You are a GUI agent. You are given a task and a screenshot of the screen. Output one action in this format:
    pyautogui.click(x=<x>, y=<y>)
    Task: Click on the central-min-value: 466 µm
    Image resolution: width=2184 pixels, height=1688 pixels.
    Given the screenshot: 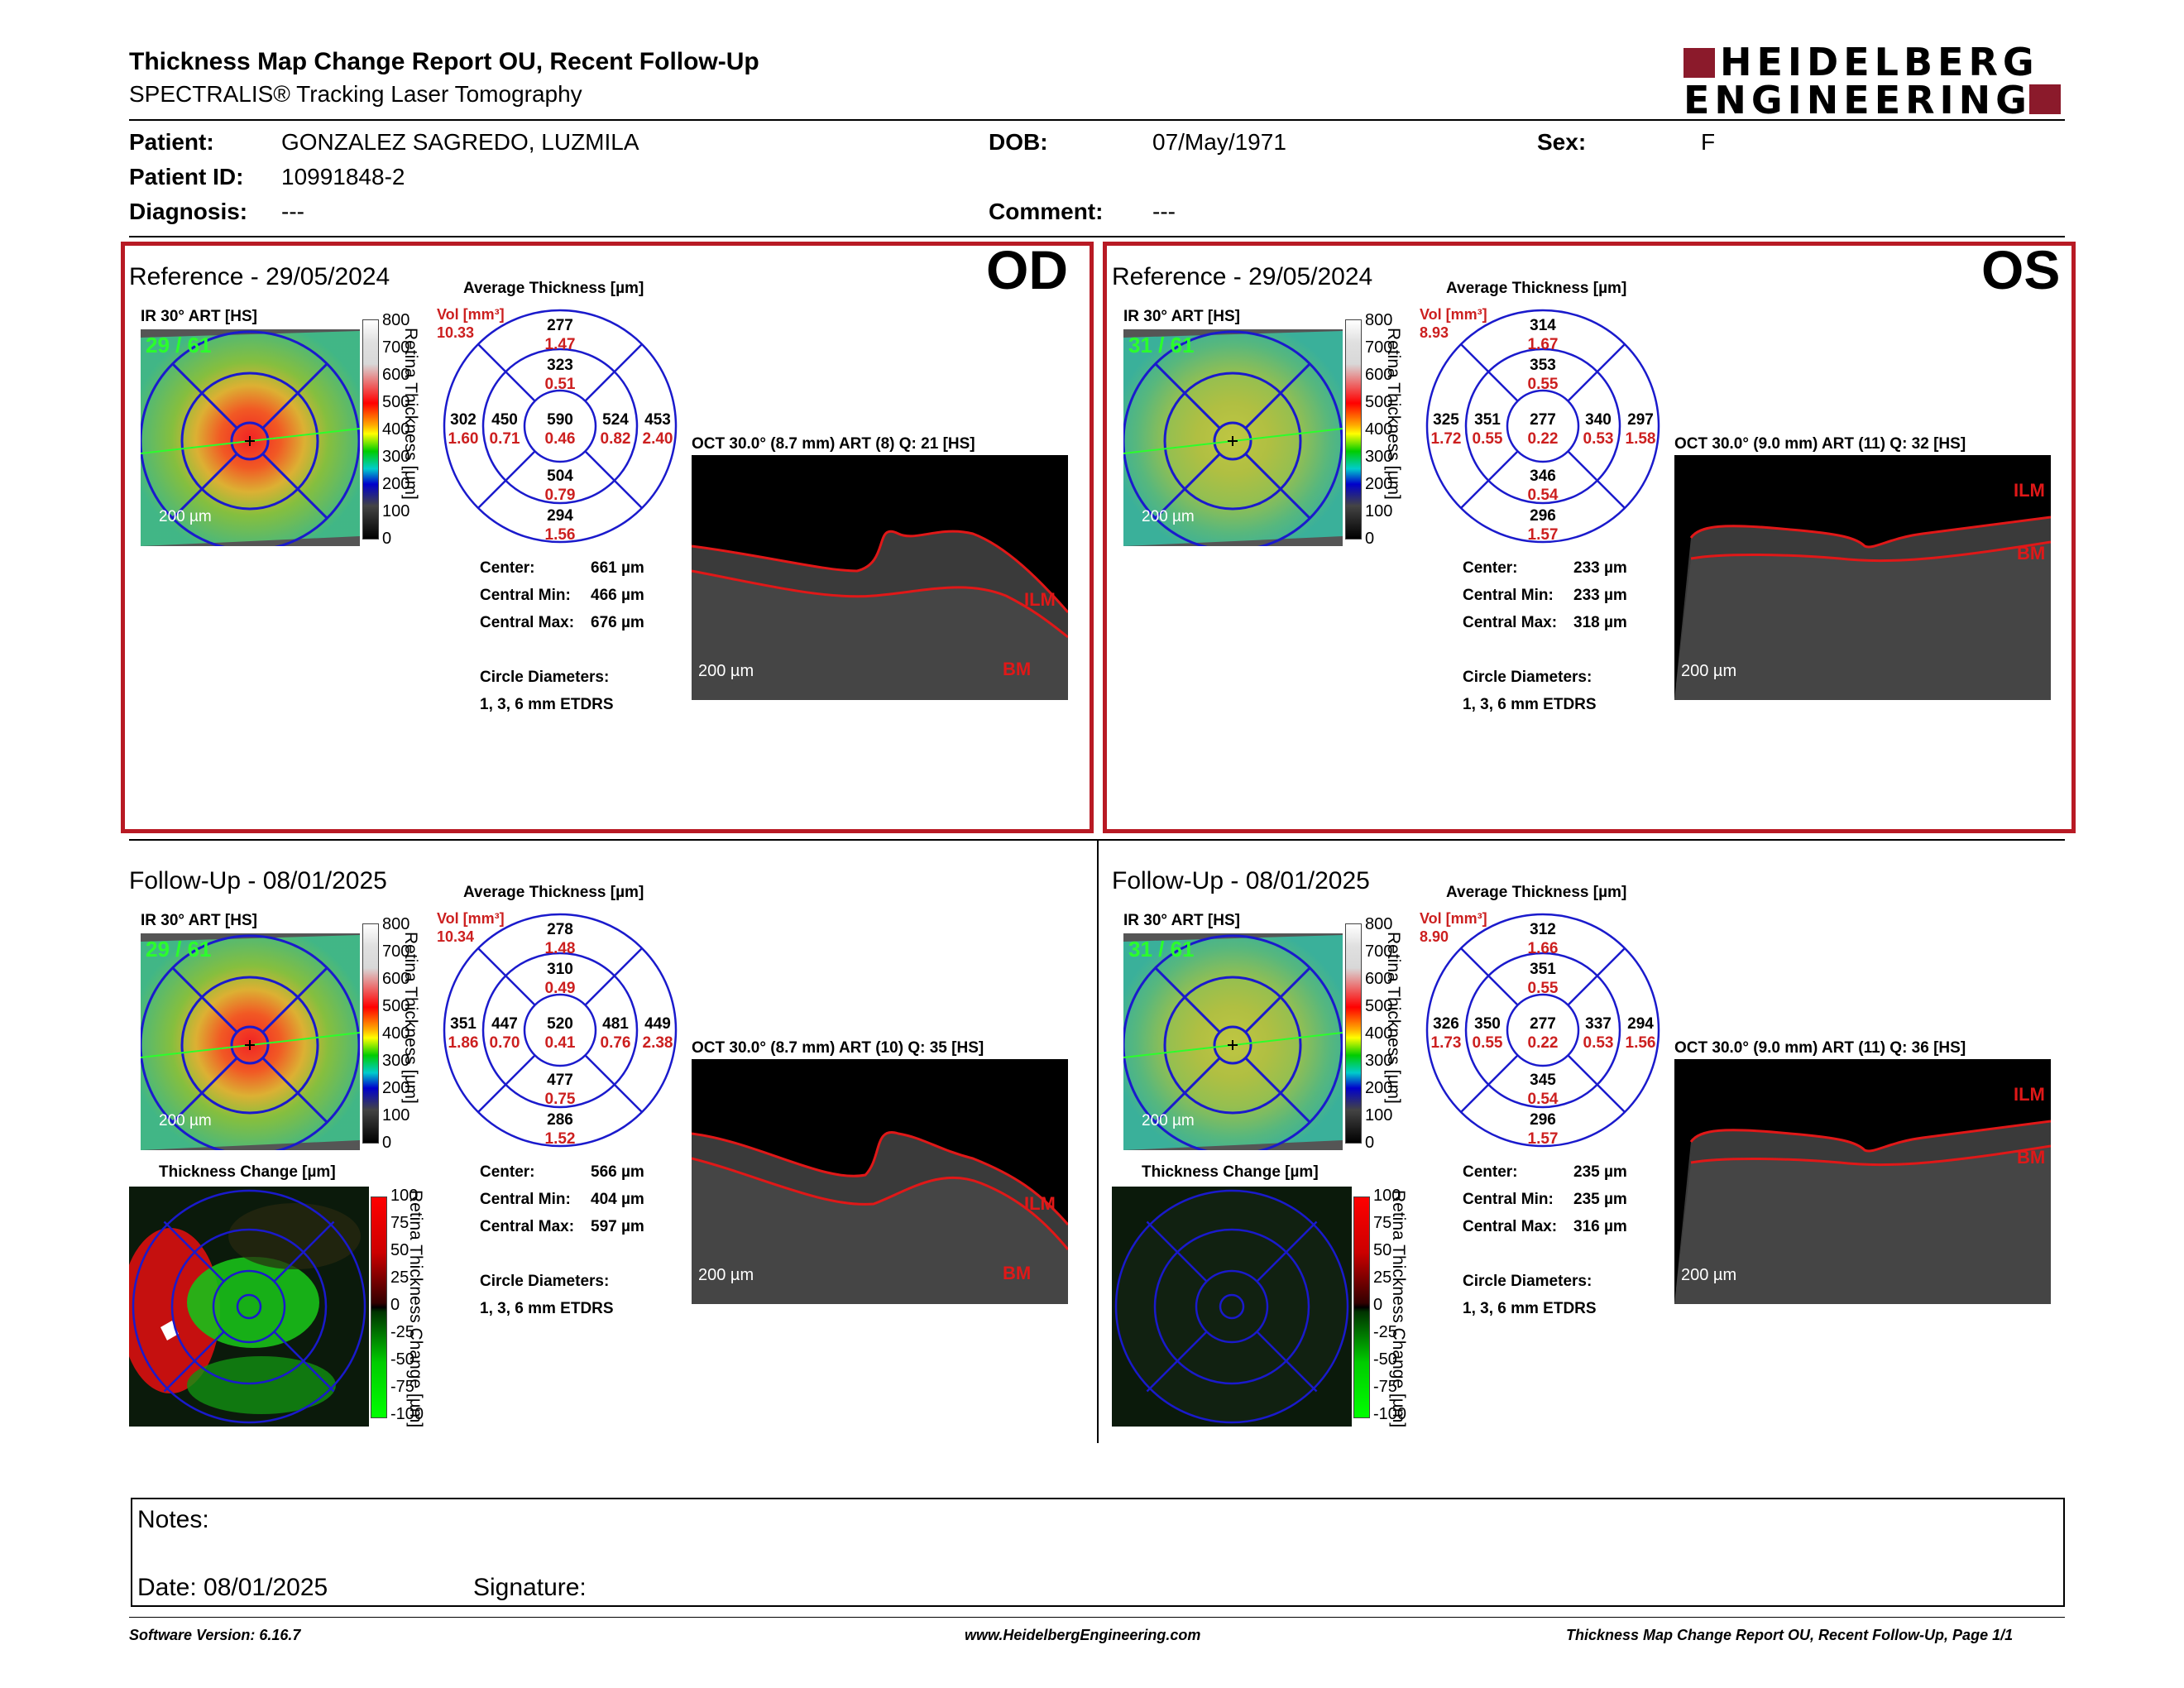 What is the action you would take?
    pyautogui.click(x=617, y=595)
    